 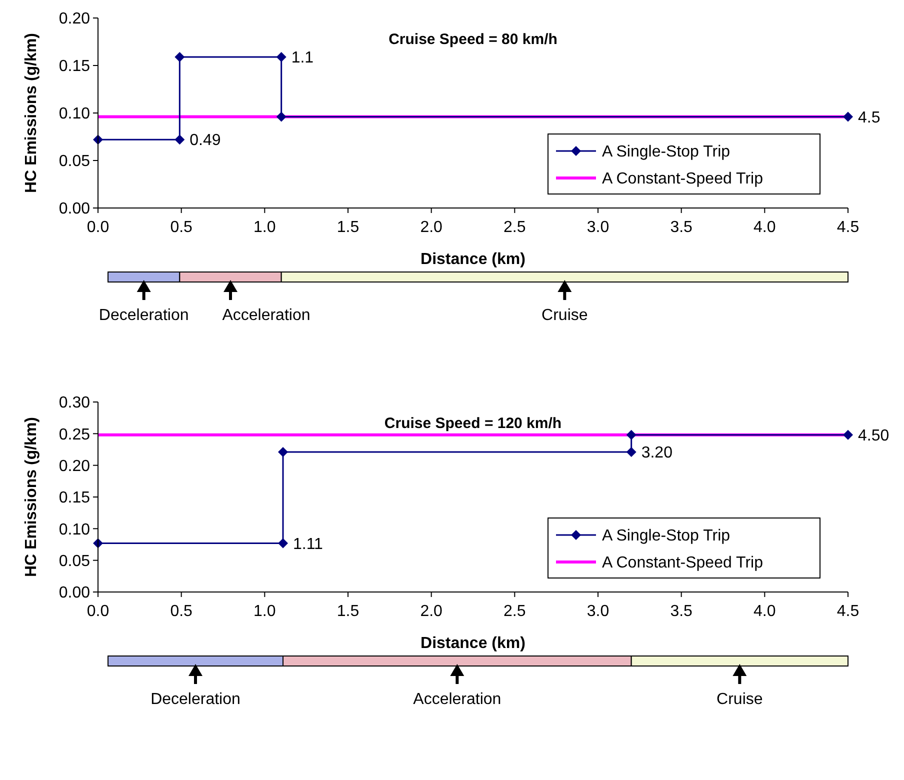 I want to click on annotation: 0.49, so click(x=205, y=141).